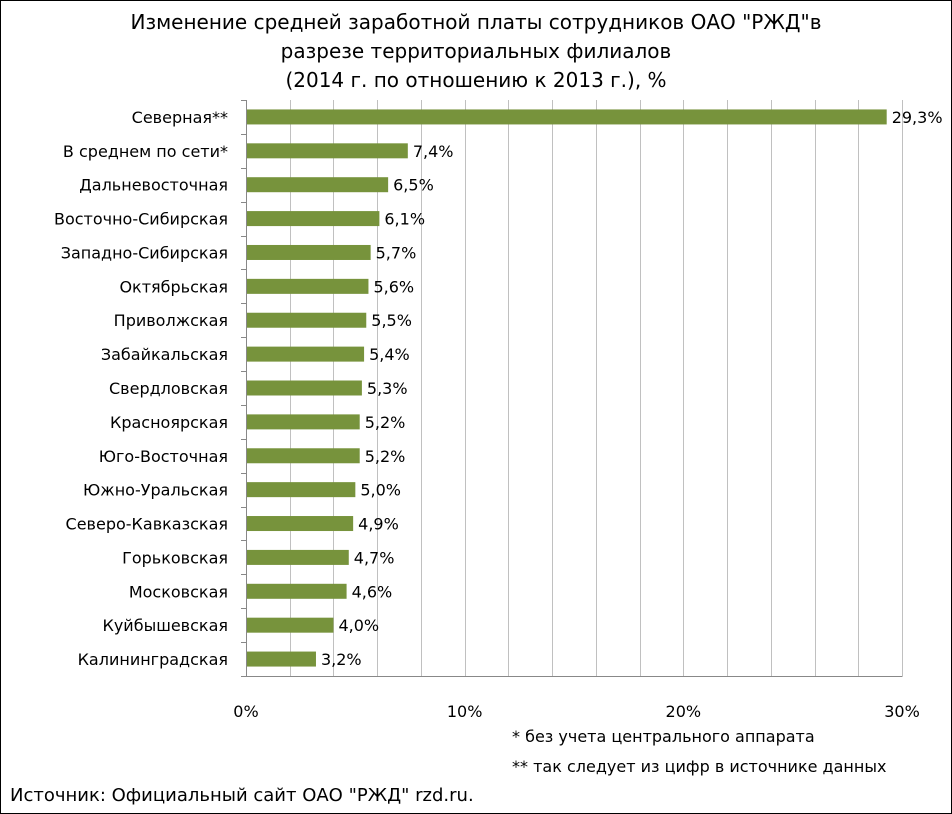 Image resolution: width=952 pixels, height=814 pixels. Describe the element at coordinates (145, 151) in the screenshot. I see `category-label: В среднем по сети*` at that location.